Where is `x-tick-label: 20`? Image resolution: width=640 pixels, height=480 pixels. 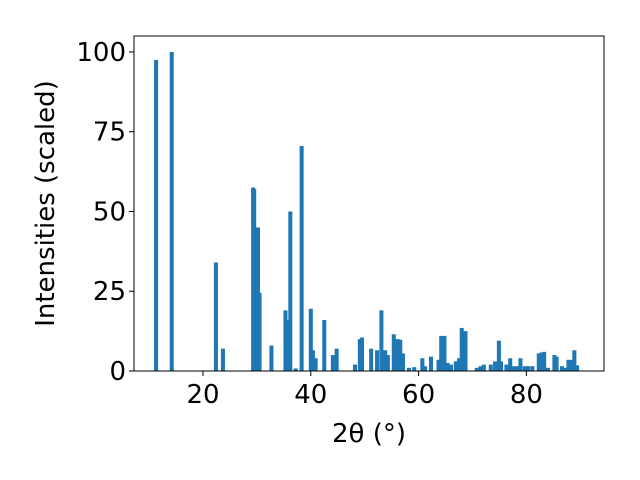 x-tick-label: 20 is located at coordinates (202, 395).